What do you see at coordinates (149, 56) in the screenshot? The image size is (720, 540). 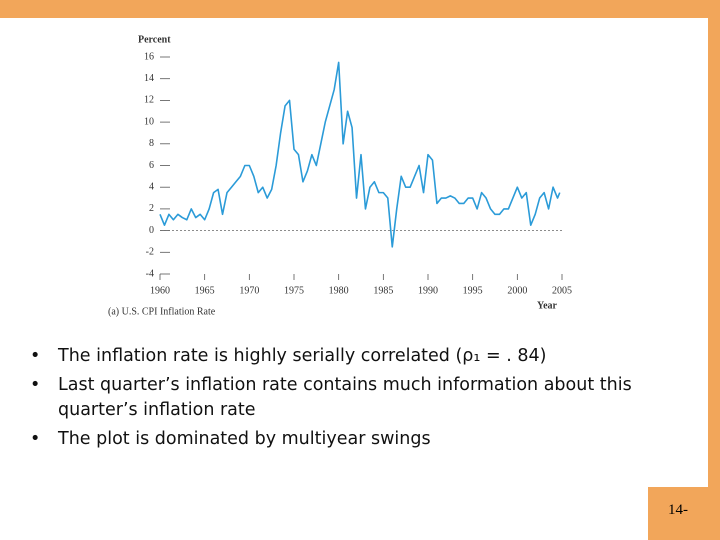 I see `y-tick-label: 16` at bounding box center [149, 56].